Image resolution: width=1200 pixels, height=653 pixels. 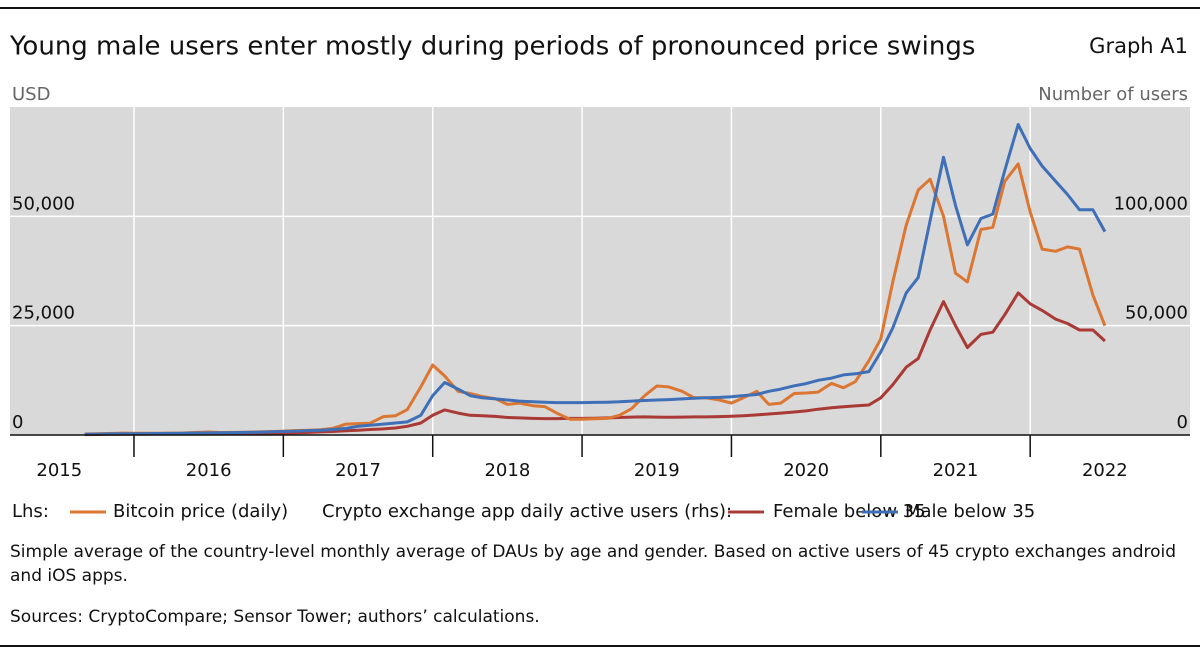 What do you see at coordinates (43, 203) in the screenshot?
I see `y-tick-label: 50,000` at bounding box center [43, 203].